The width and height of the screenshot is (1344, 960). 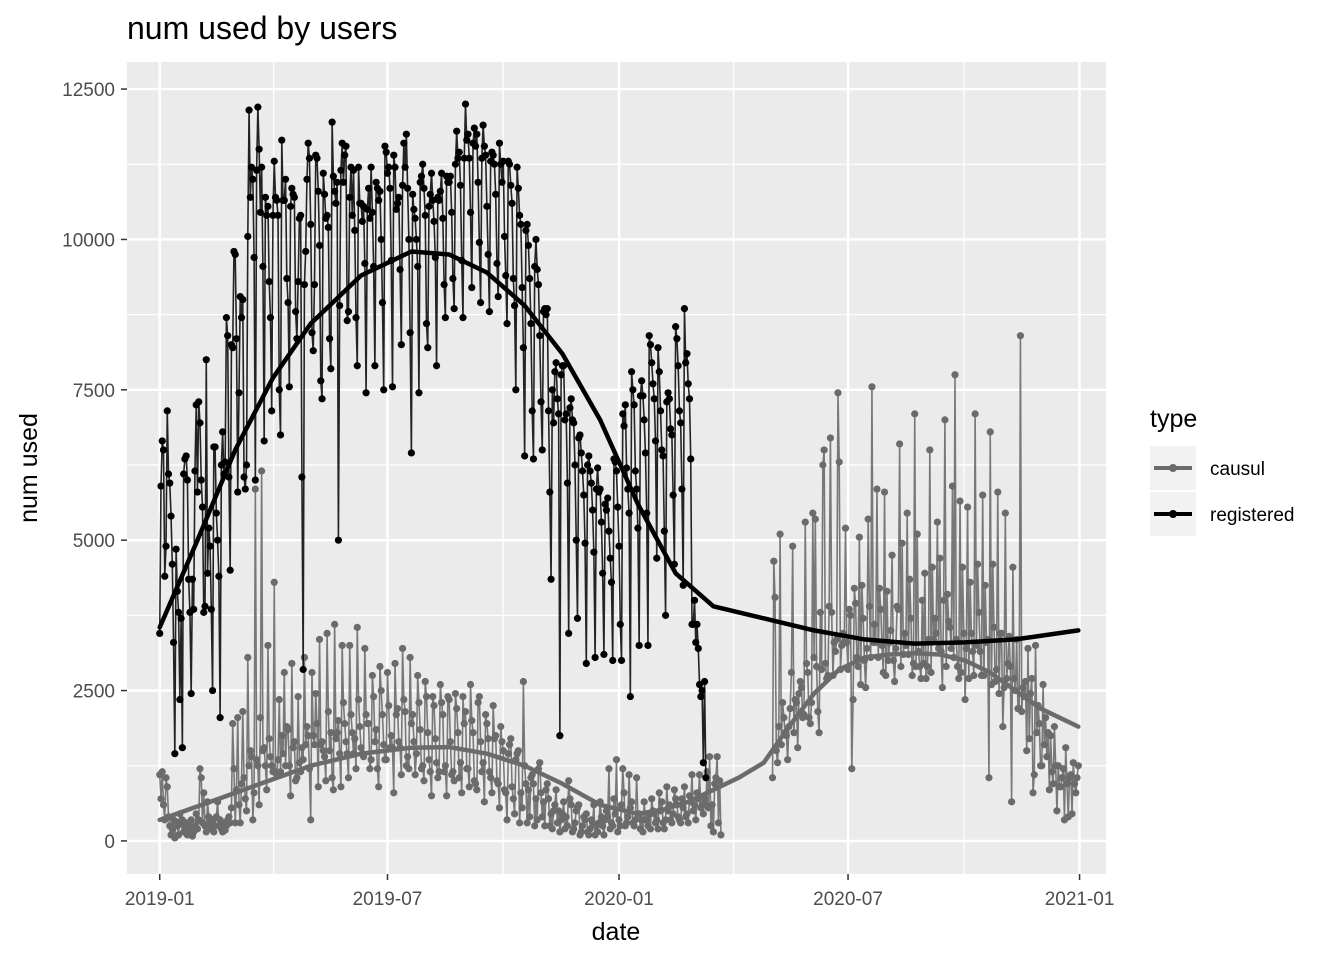 What do you see at coordinates (848, 899) in the screenshot?
I see `x-tick-label: 2020-07` at bounding box center [848, 899].